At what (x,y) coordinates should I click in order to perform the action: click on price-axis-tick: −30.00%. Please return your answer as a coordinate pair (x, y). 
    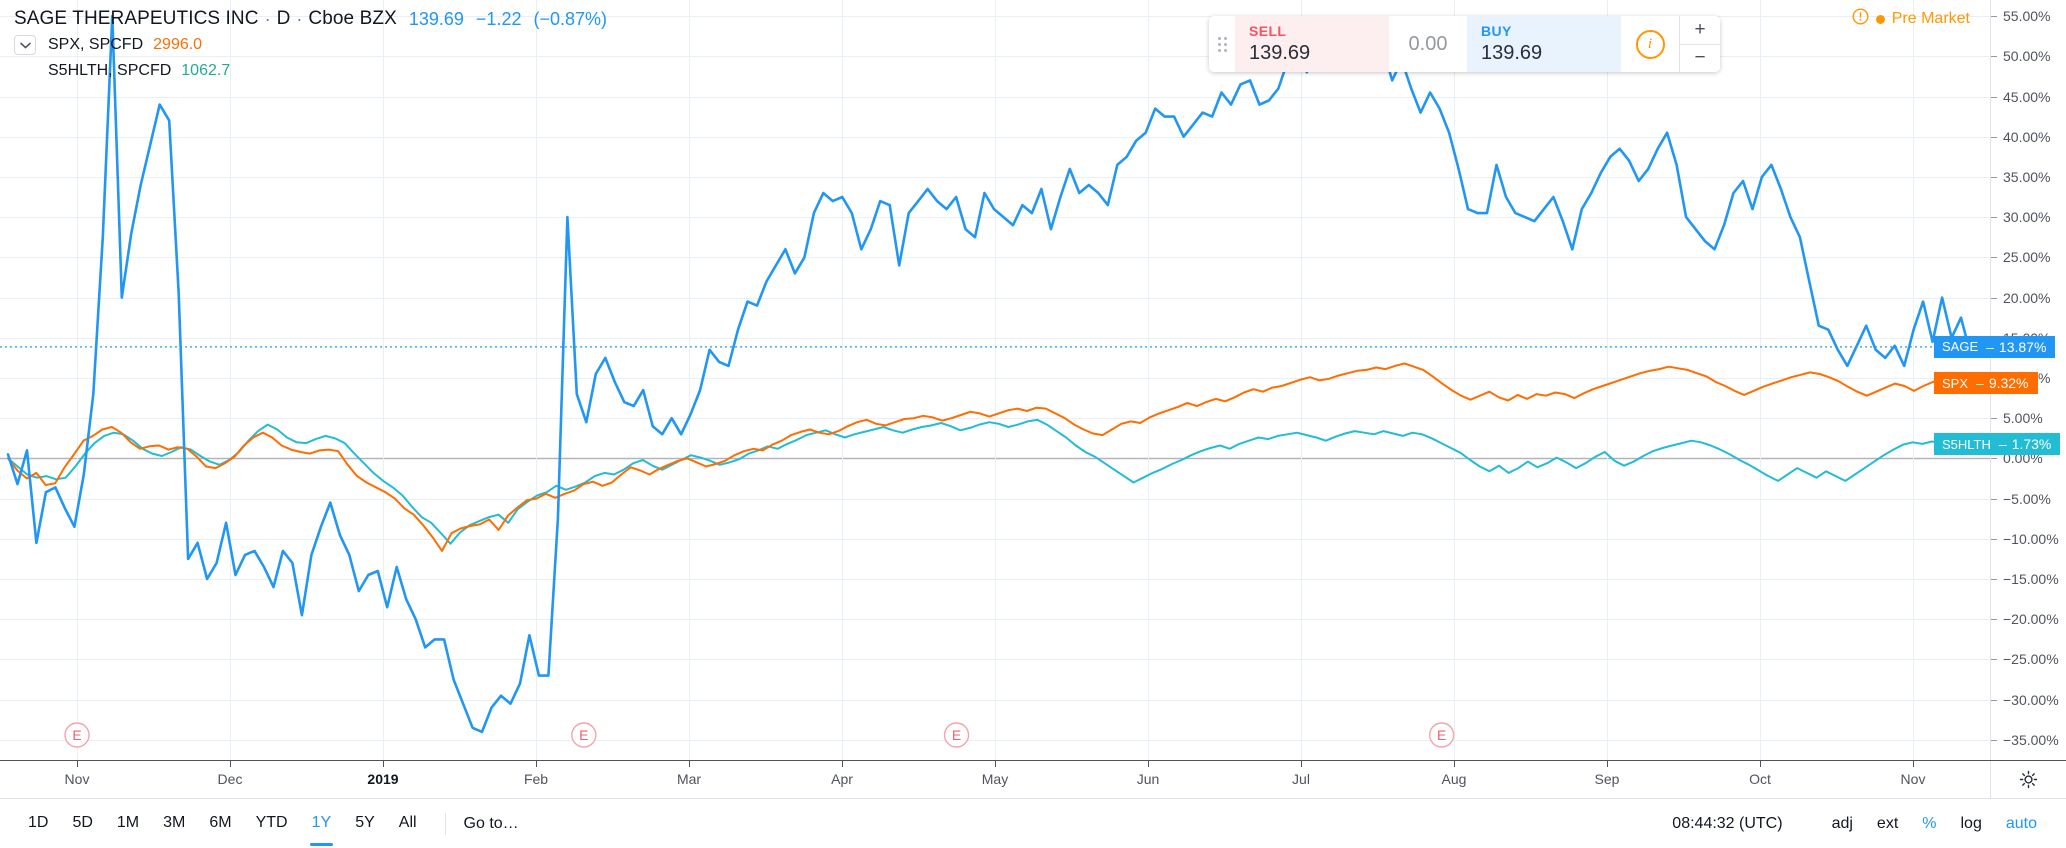
    Looking at the image, I should click on (2028, 700).